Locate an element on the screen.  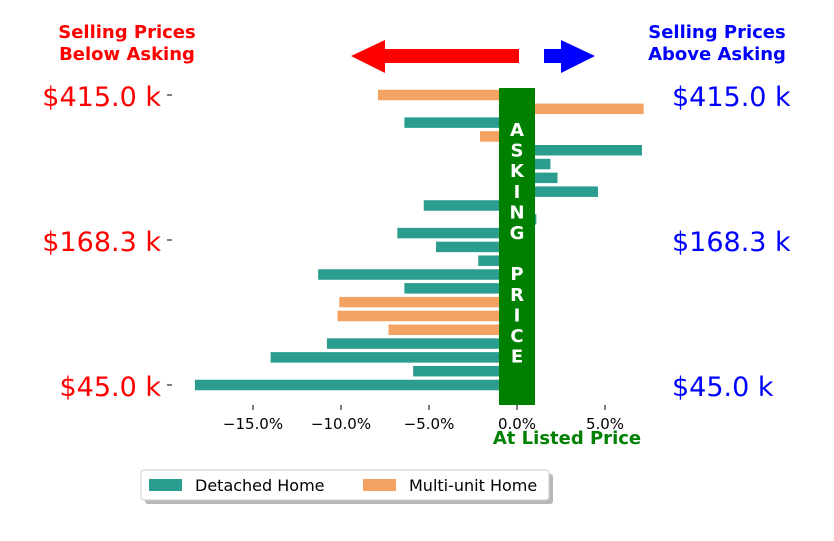
at-listed-price-label: At Listed Price is located at coordinates (567, 438).